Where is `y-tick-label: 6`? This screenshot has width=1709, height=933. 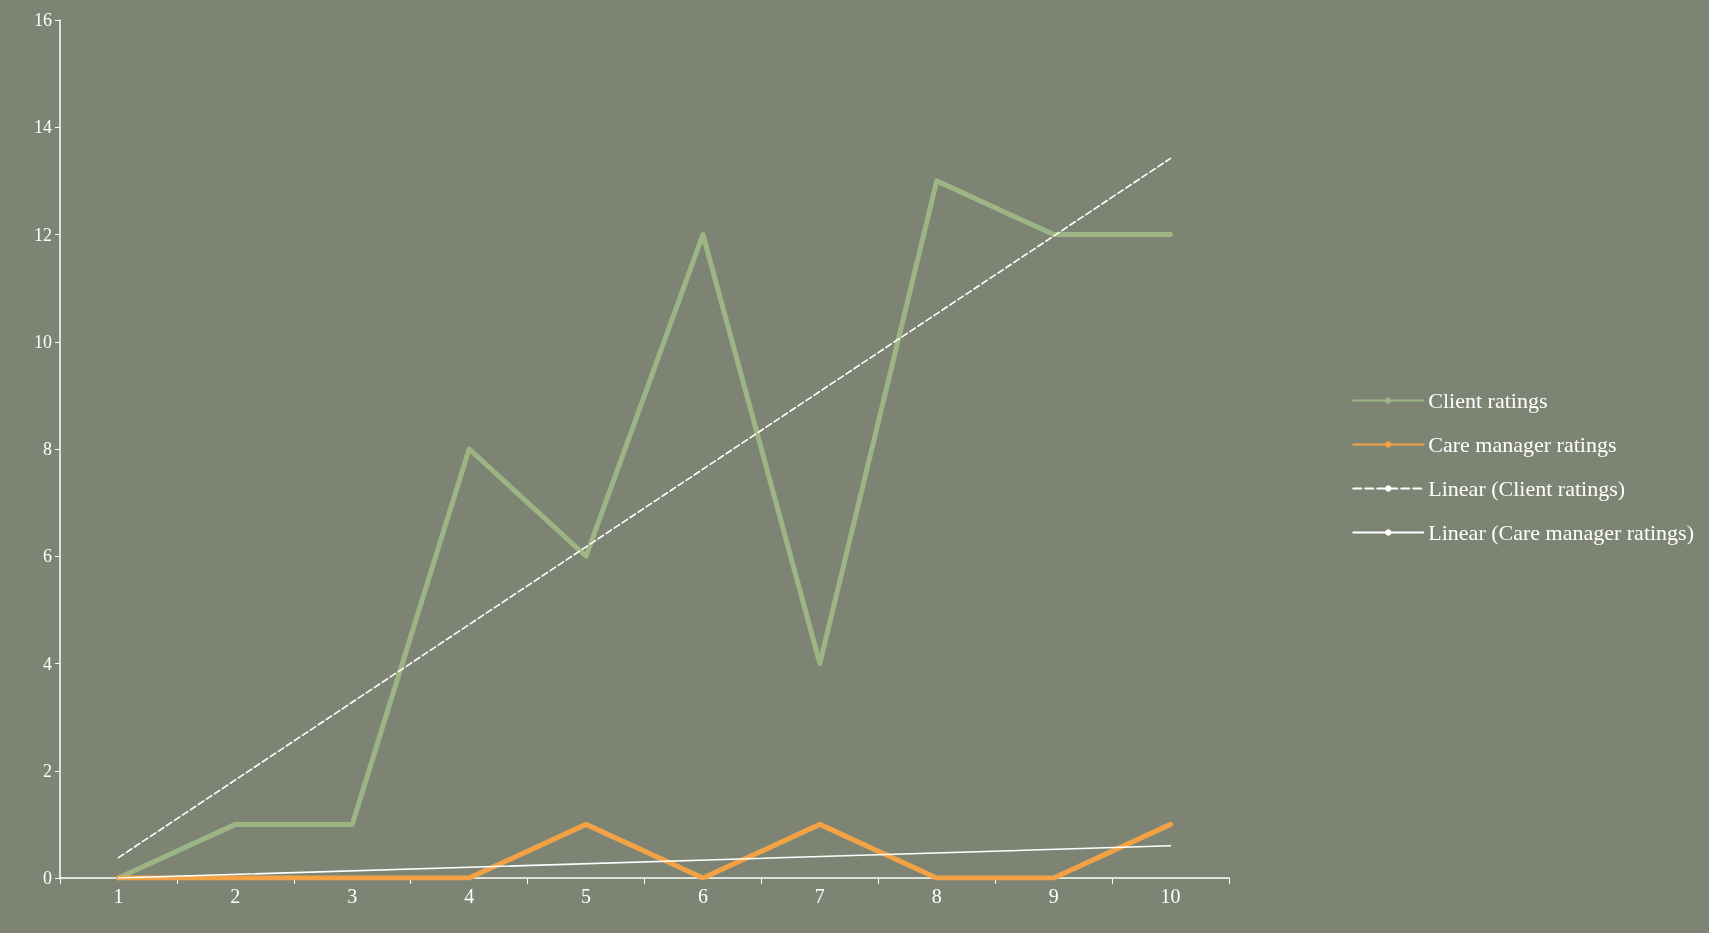
y-tick-label: 6 is located at coordinates (47, 556).